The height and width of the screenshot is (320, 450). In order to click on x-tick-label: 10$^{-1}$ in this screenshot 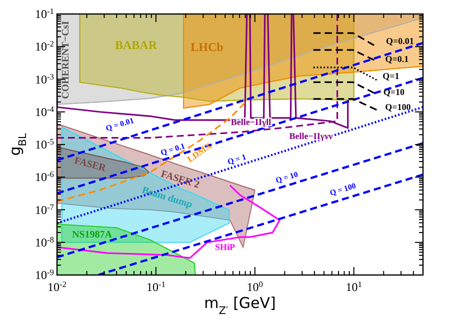, I will do `click(156, 287)`.